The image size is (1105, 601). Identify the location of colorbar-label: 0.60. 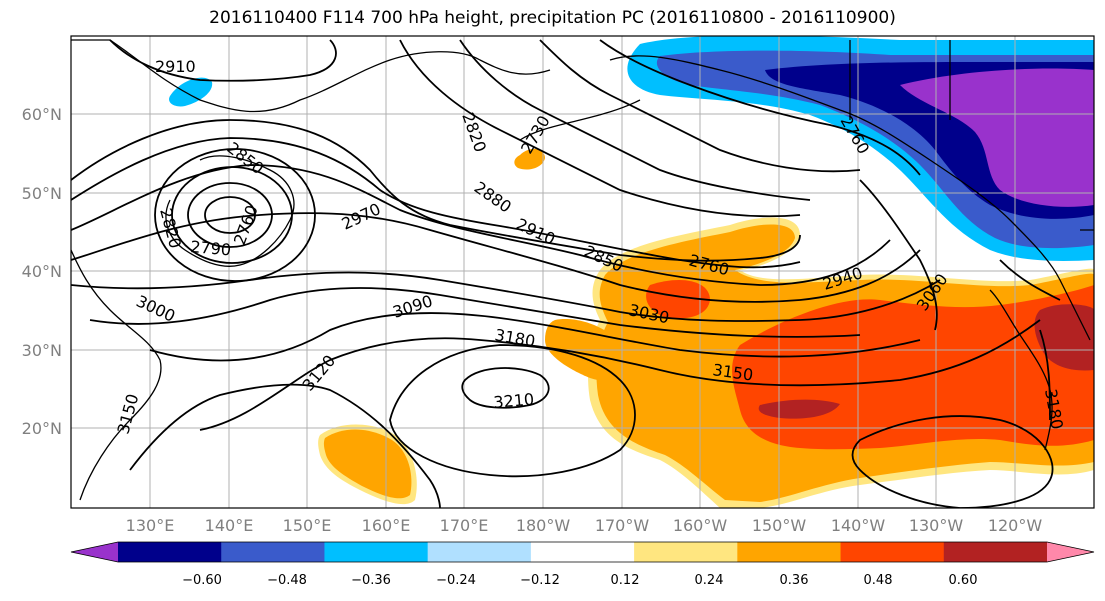
(963, 580).